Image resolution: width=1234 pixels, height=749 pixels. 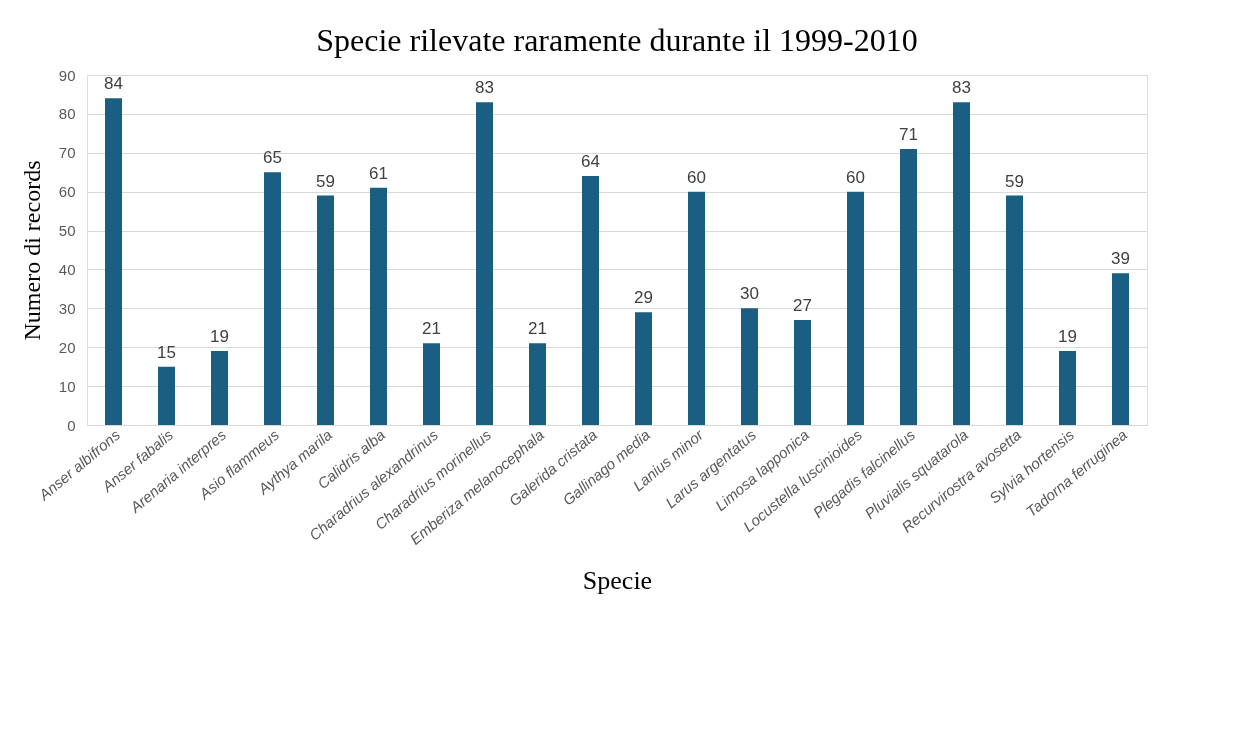 What do you see at coordinates (71, 425) in the screenshot?
I see `y-tick-label: 0` at bounding box center [71, 425].